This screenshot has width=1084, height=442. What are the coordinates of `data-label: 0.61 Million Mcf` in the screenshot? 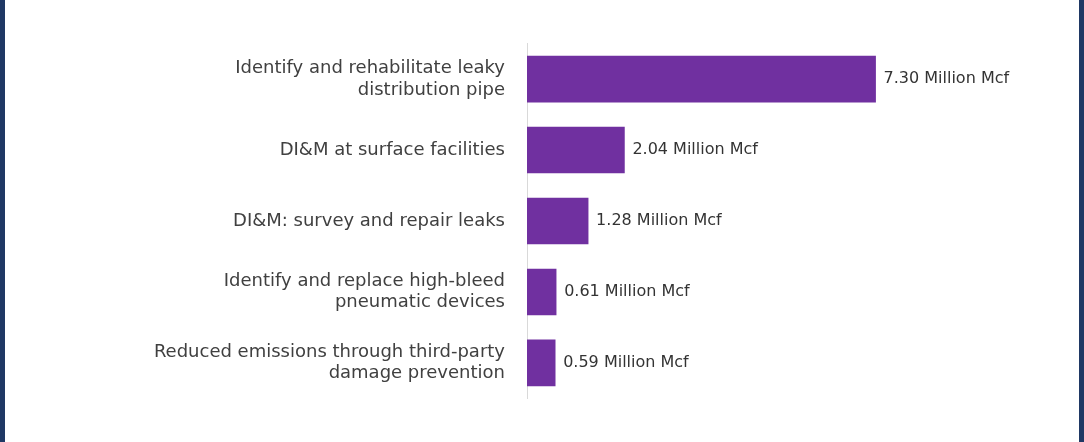 It's located at (627, 291).